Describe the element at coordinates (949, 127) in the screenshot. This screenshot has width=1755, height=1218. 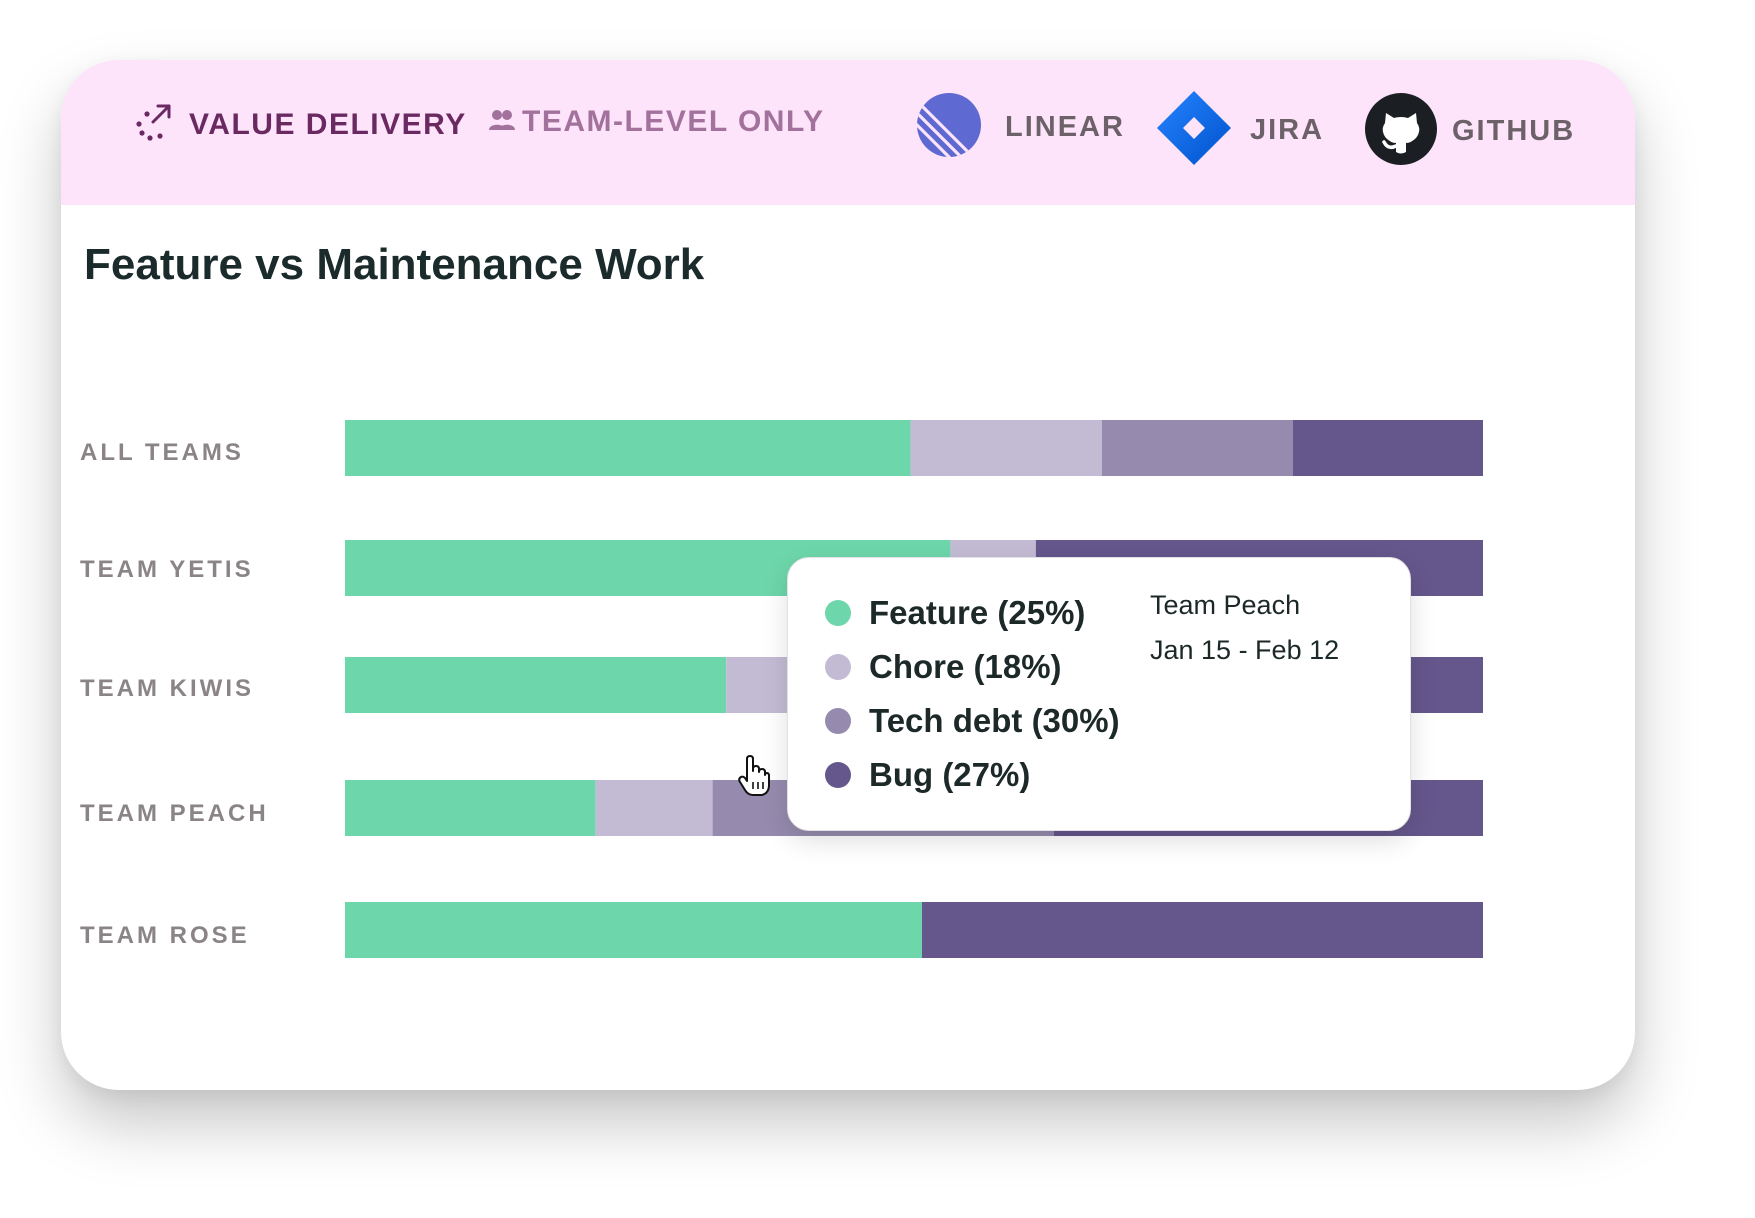
I see `linear-logo-icon` at that location.